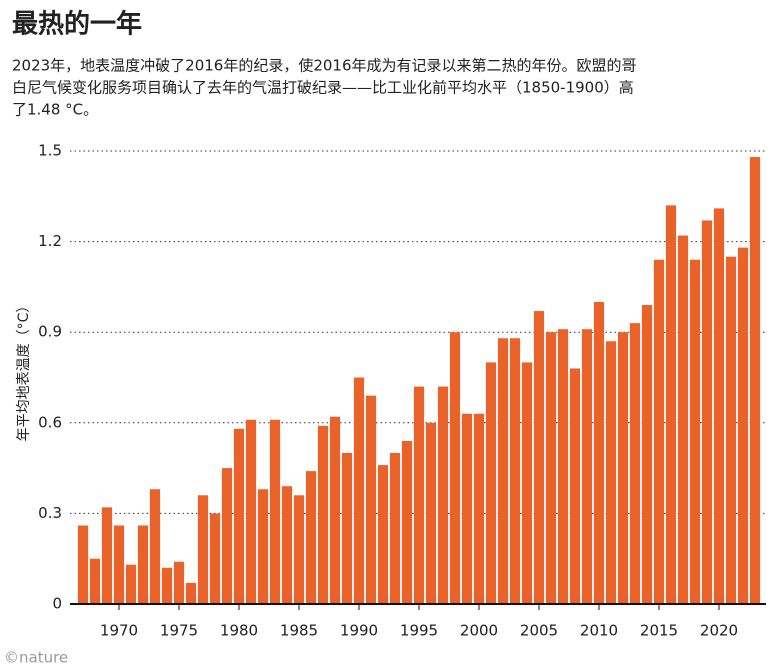 The height and width of the screenshot is (671, 774). What do you see at coordinates (479, 631) in the screenshot?
I see `x-tick-label: 2000` at bounding box center [479, 631].